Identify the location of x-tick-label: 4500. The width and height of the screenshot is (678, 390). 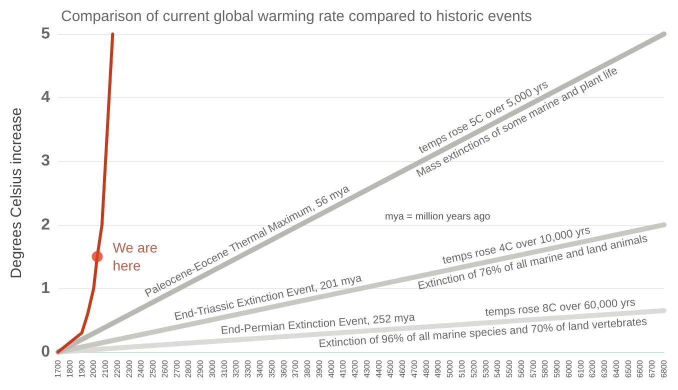
(391, 368).